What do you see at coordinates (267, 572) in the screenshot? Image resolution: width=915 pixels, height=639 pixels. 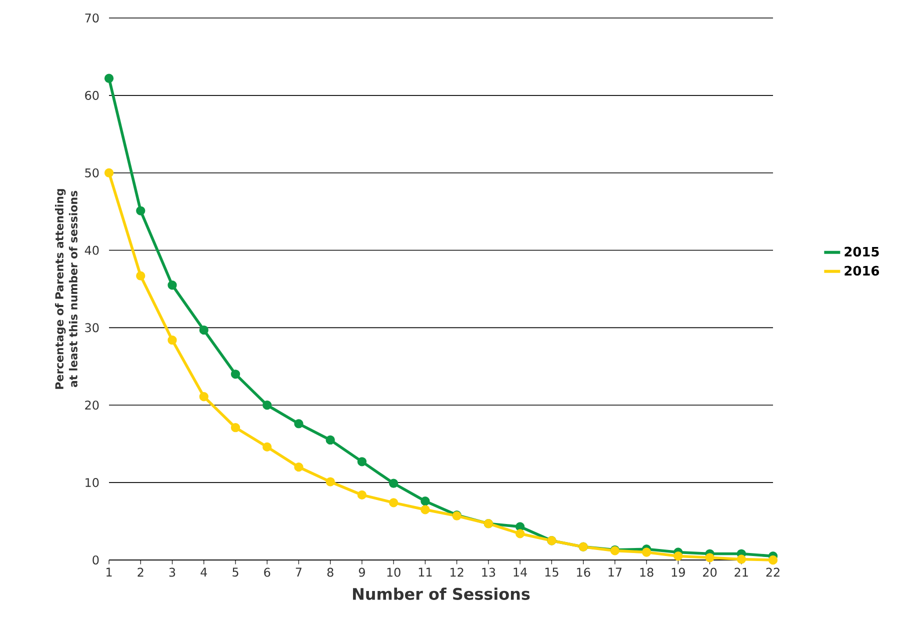 I see `x-tick-label: 6` at bounding box center [267, 572].